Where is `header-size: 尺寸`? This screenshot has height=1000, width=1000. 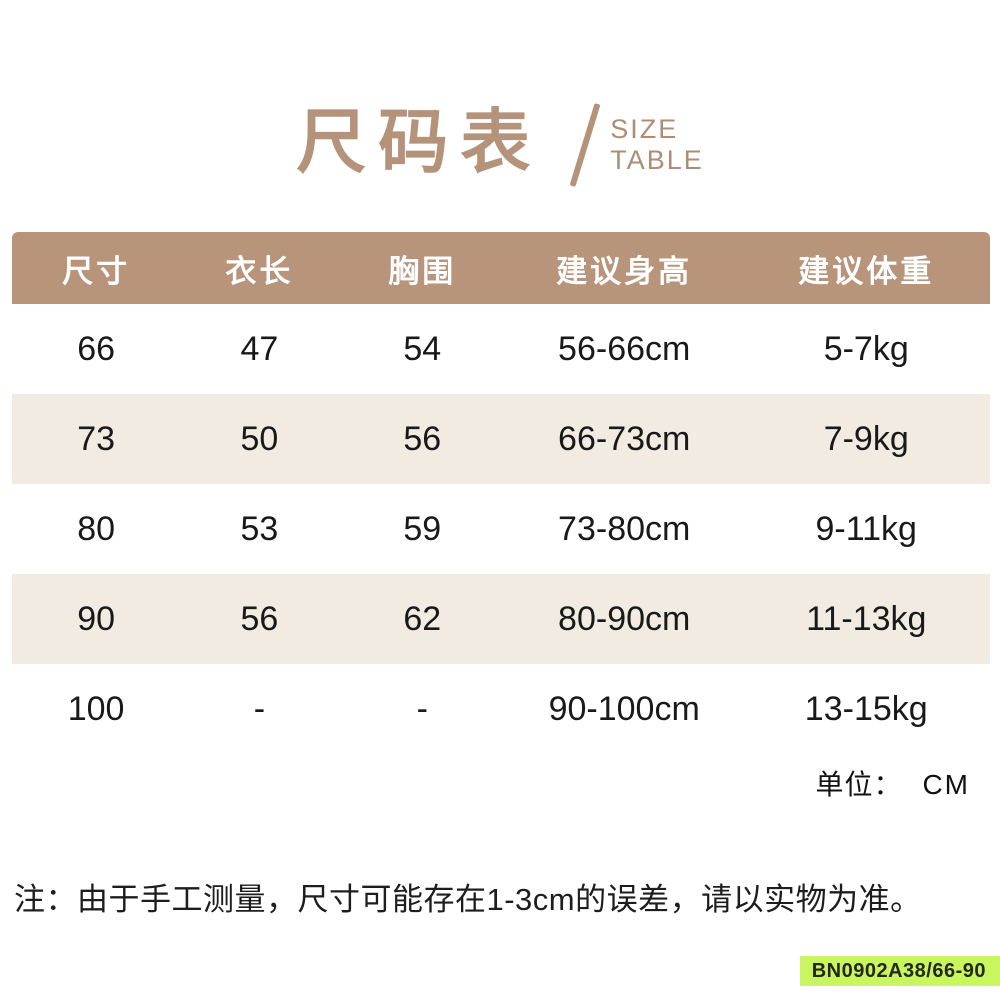
header-size: 尺寸 is located at coordinates (96, 271).